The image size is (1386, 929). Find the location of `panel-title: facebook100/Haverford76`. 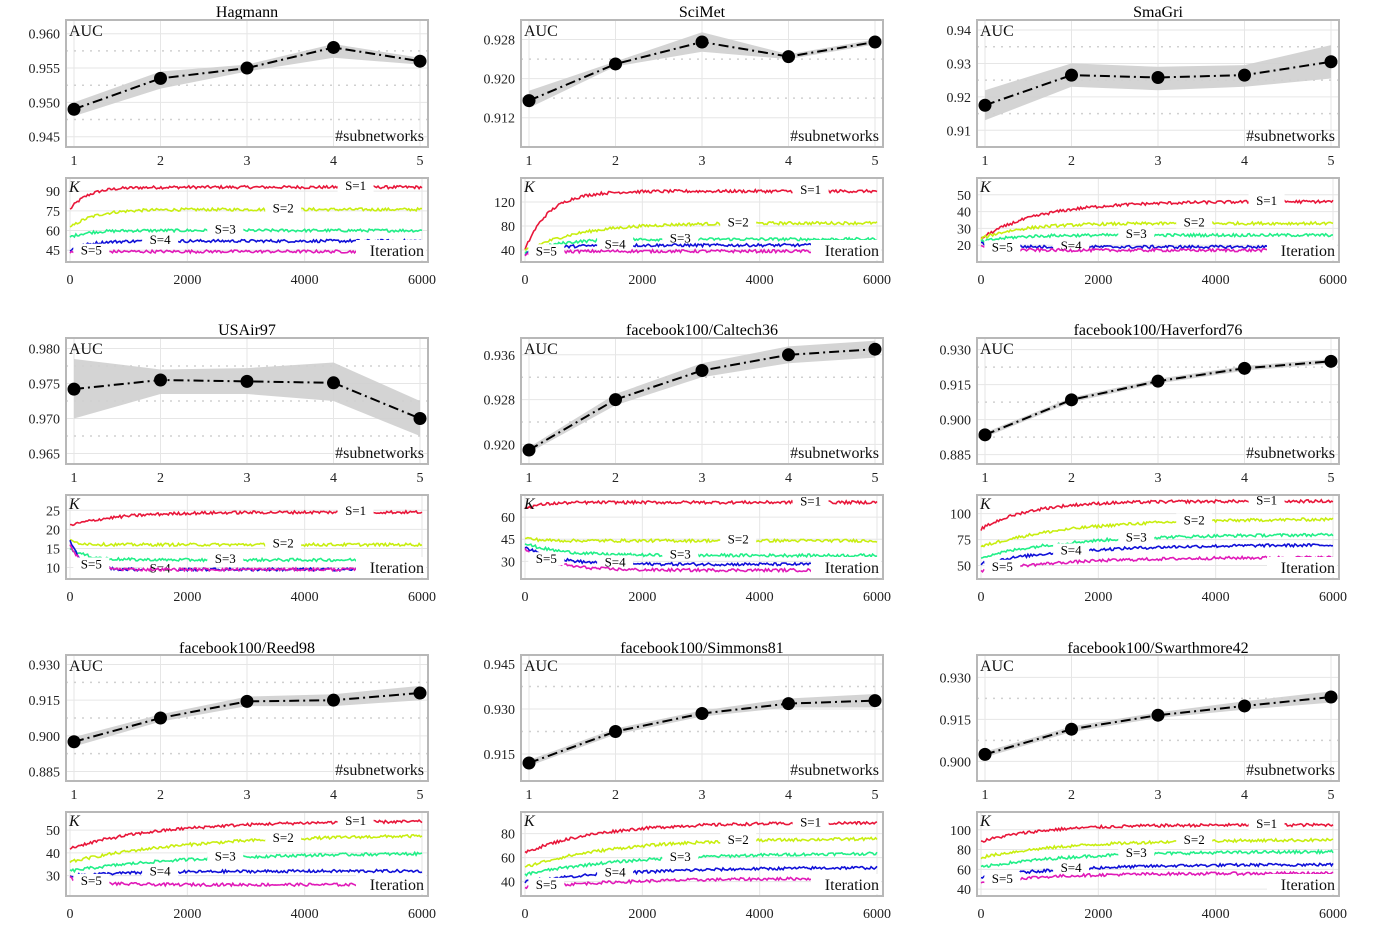

panel-title: facebook100/Haverford76 is located at coordinates (1158, 330).